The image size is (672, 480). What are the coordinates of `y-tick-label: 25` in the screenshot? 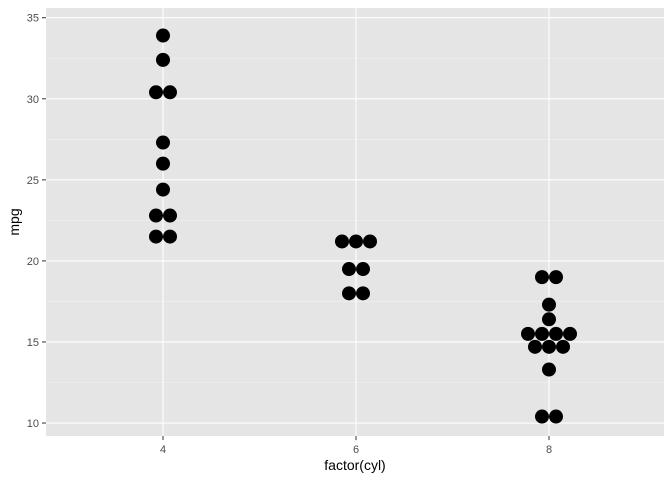 It's located at (33, 181).